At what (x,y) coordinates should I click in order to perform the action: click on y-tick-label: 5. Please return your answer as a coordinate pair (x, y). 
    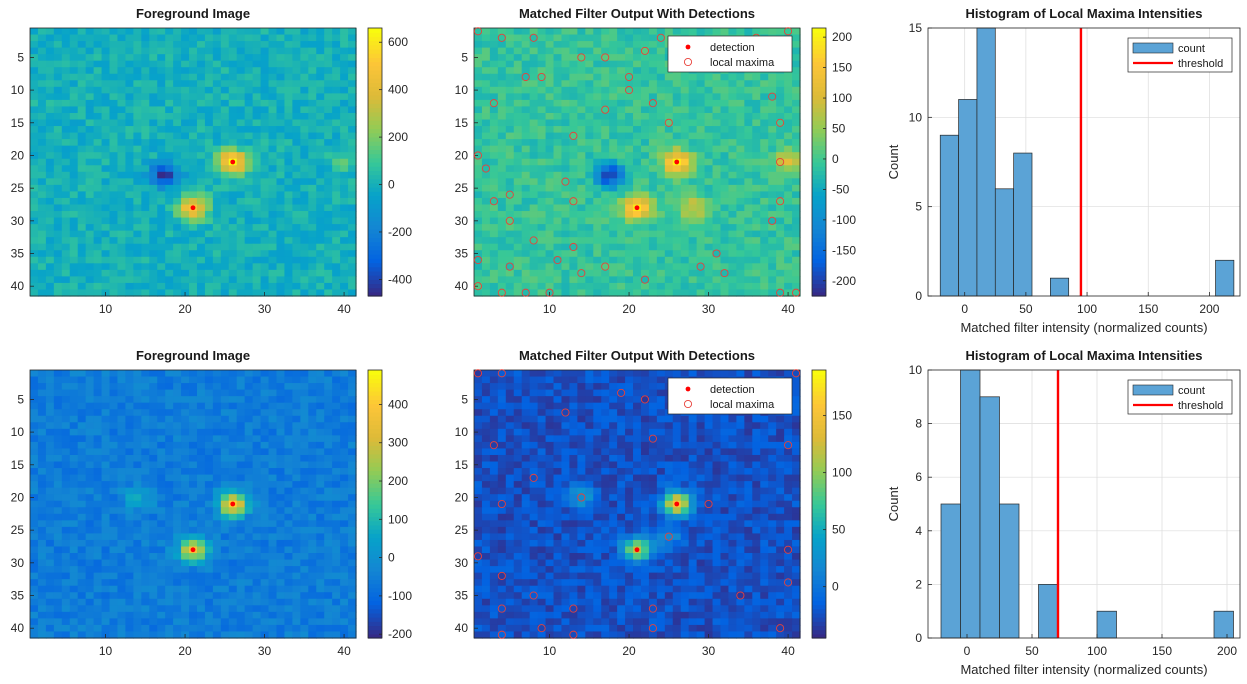
    Looking at the image, I should click on (918, 207).